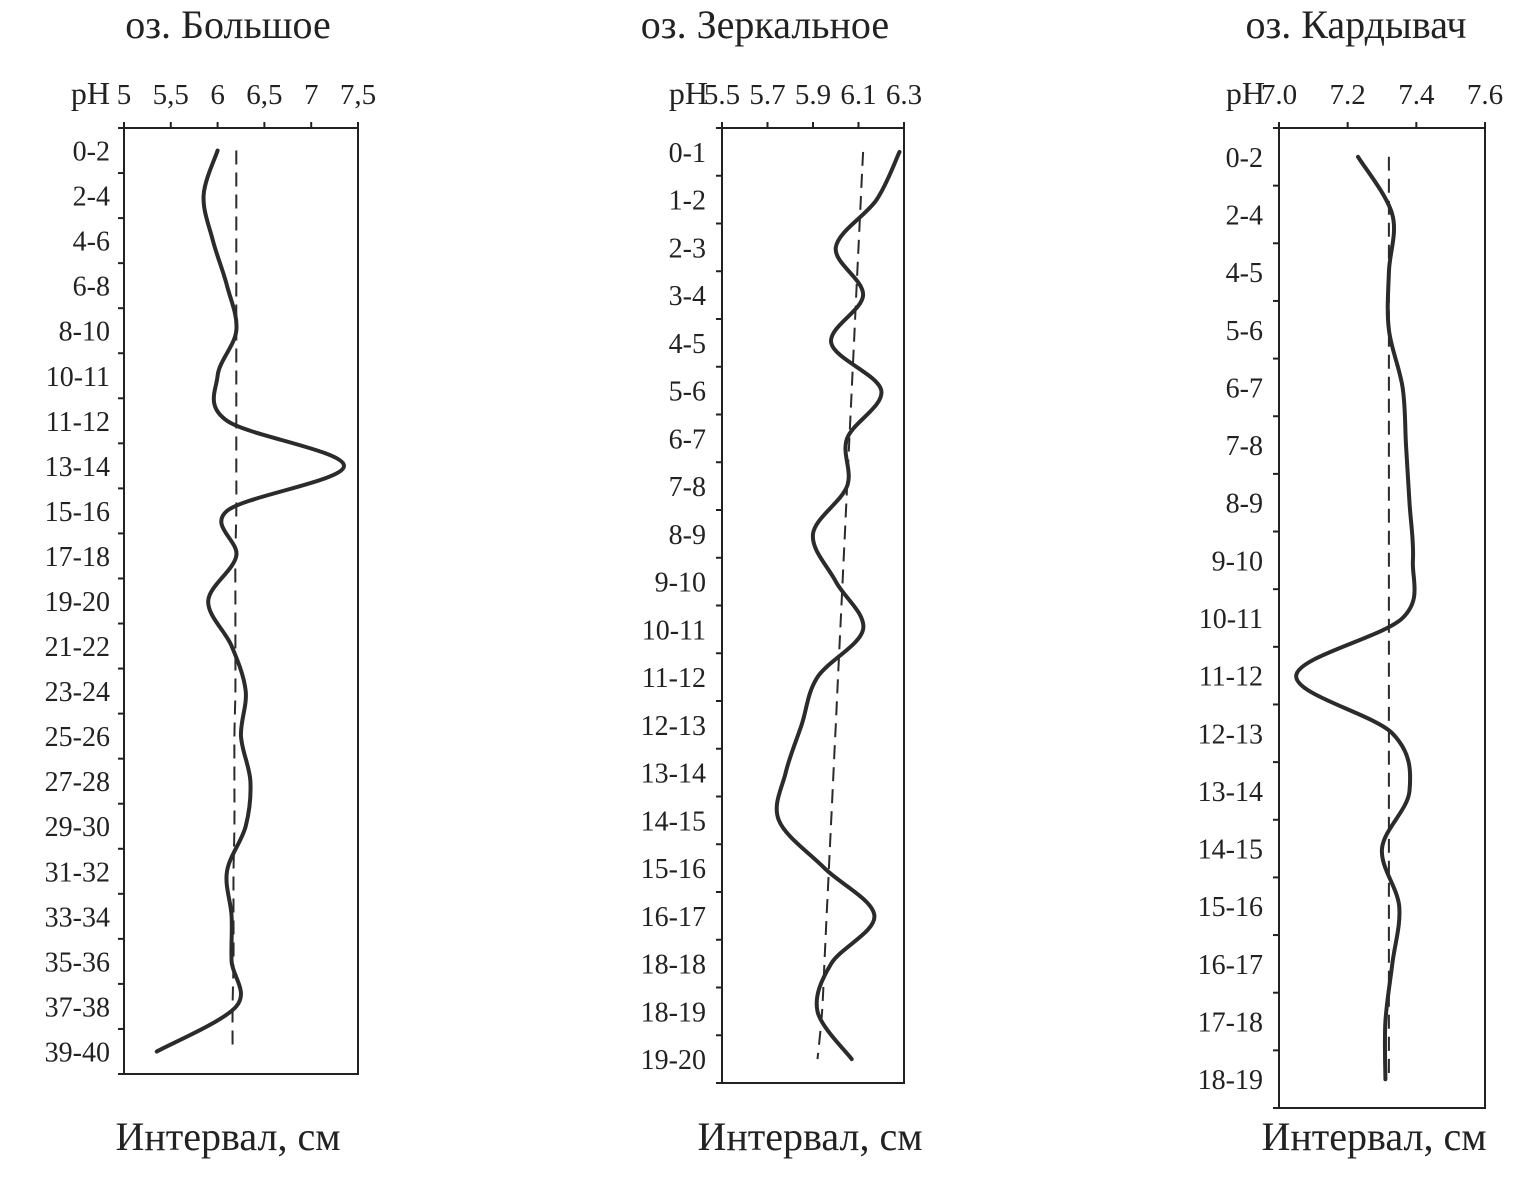 The width and height of the screenshot is (1531, 1192). I want to click on y-tick-label: 0-1, so click(687, 153).